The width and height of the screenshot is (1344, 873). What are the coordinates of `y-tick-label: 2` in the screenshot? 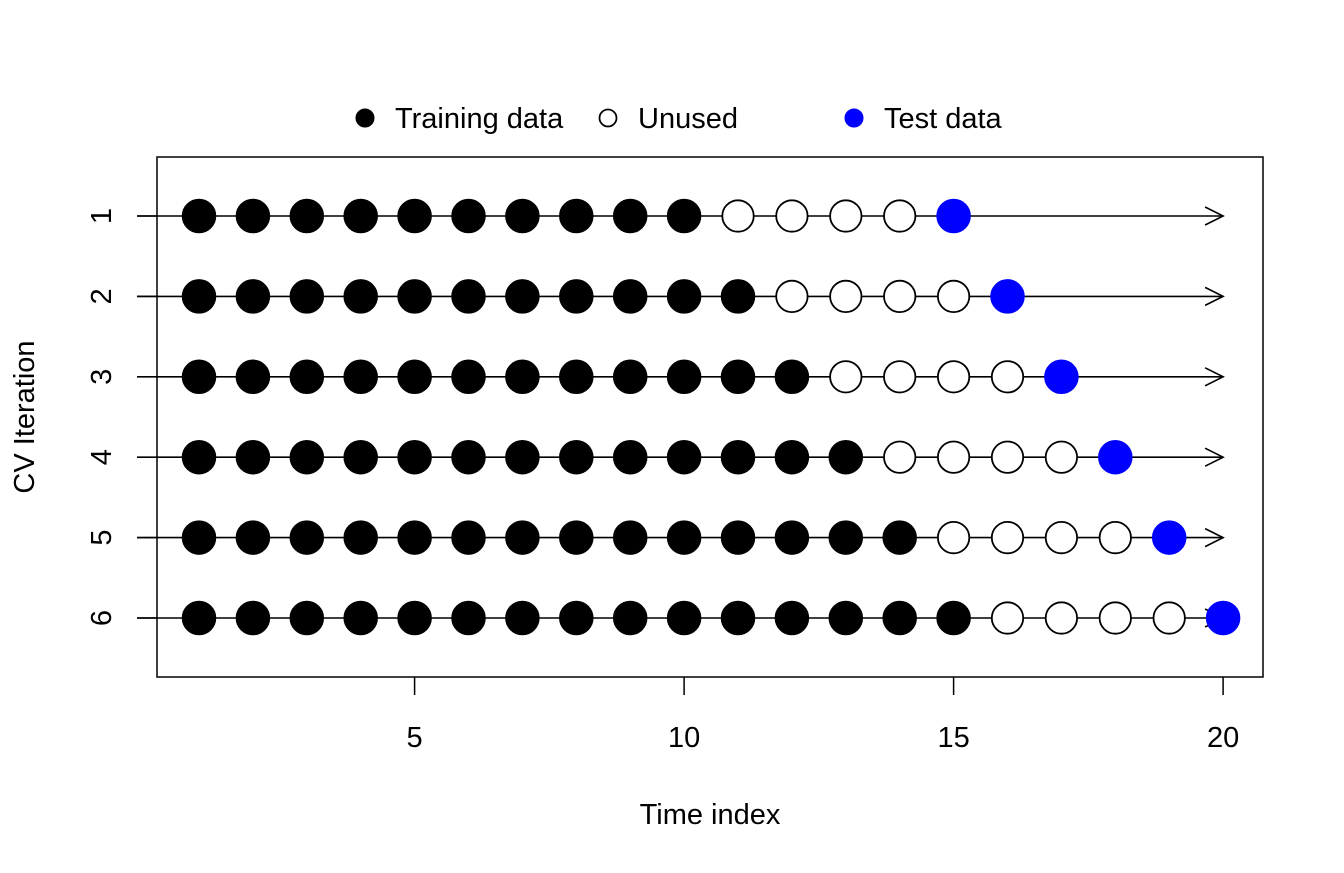 It's located at (102, 296).